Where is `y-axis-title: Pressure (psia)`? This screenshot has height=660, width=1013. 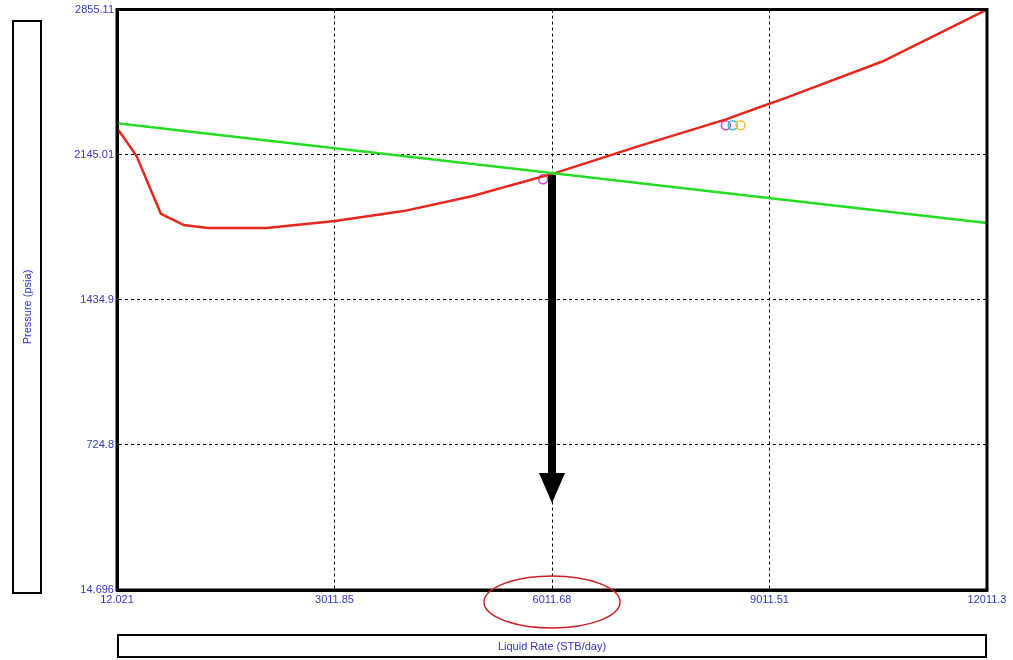 y-axis-title: Pressure (psia) is located at coordinates (27, 307).